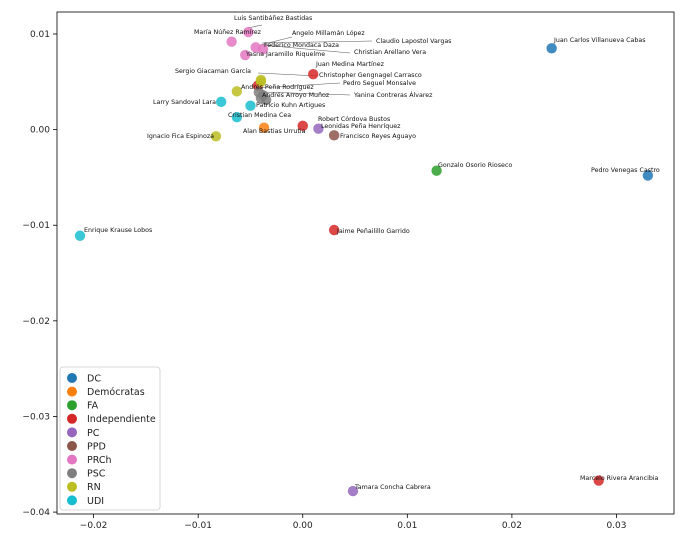 Image resolution: width=681 pixels, height=533 pixels. Describe the element at coordinates (118, 230) in the screenshot. I see `point-label: Enrique Krause Lobos` at that location.